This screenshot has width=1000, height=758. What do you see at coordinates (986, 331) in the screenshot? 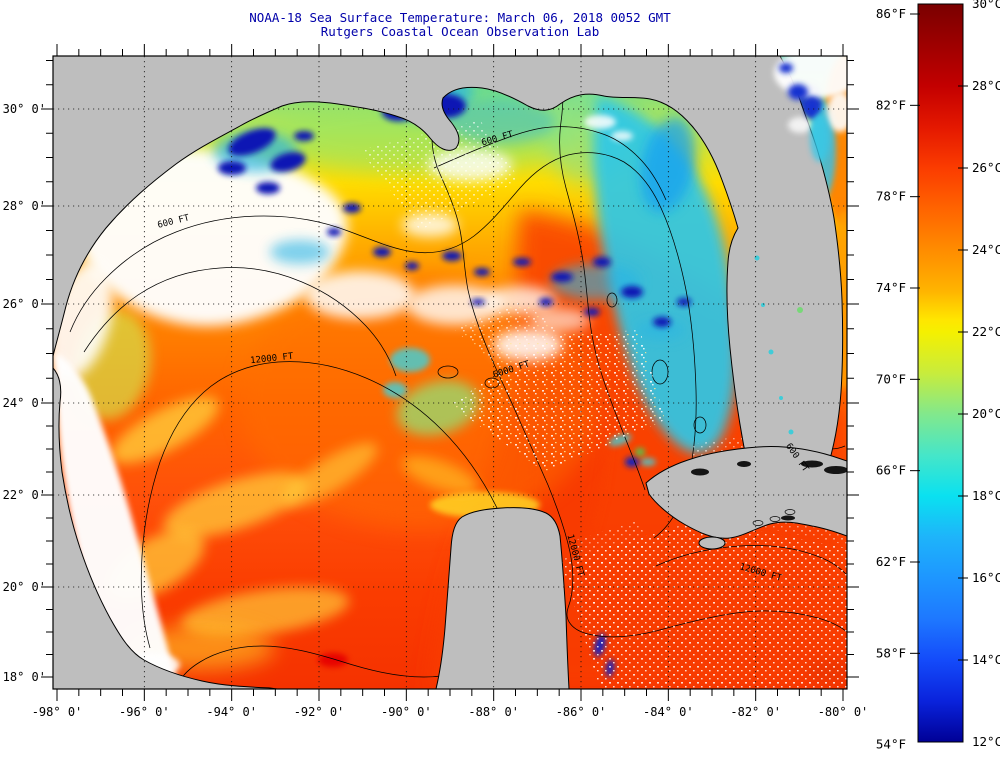
I see `celsius-tick-label: 22°C` at bounding box center [986, 331].